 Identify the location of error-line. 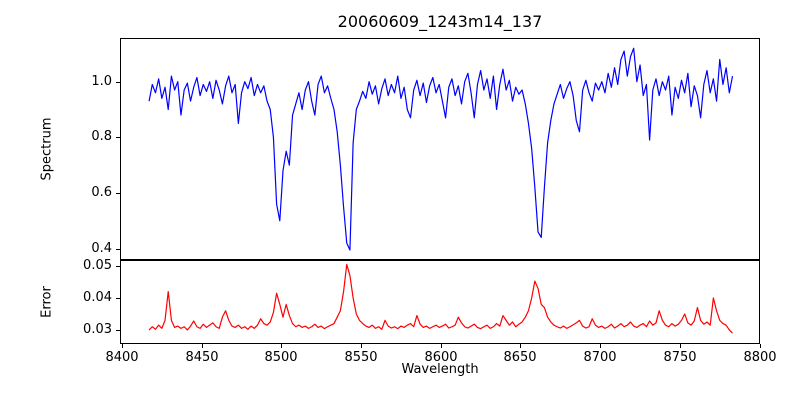
(440, 298).